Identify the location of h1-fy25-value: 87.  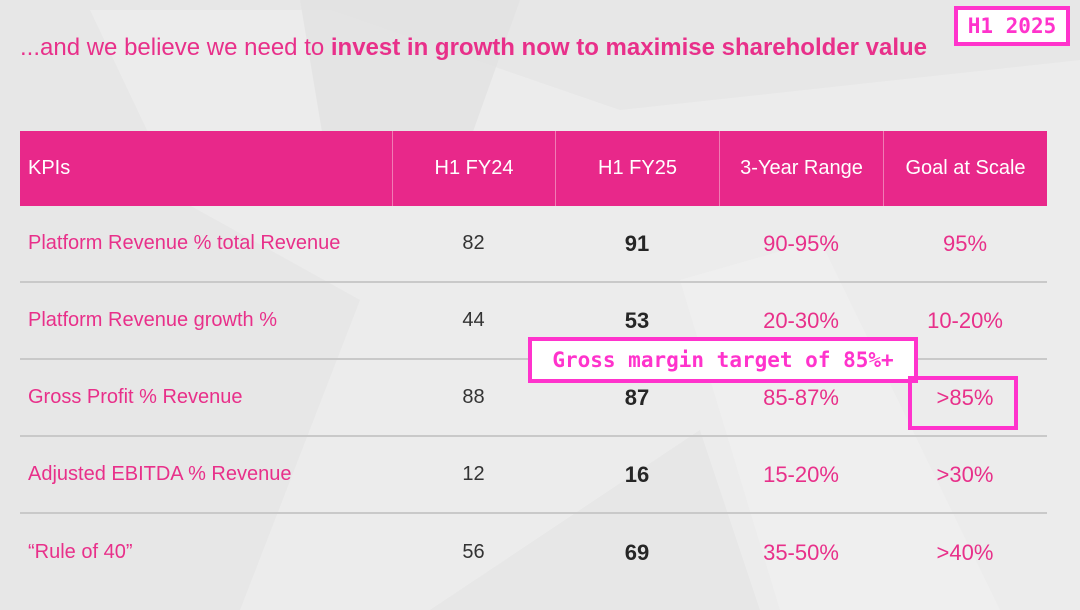
(637, 397).